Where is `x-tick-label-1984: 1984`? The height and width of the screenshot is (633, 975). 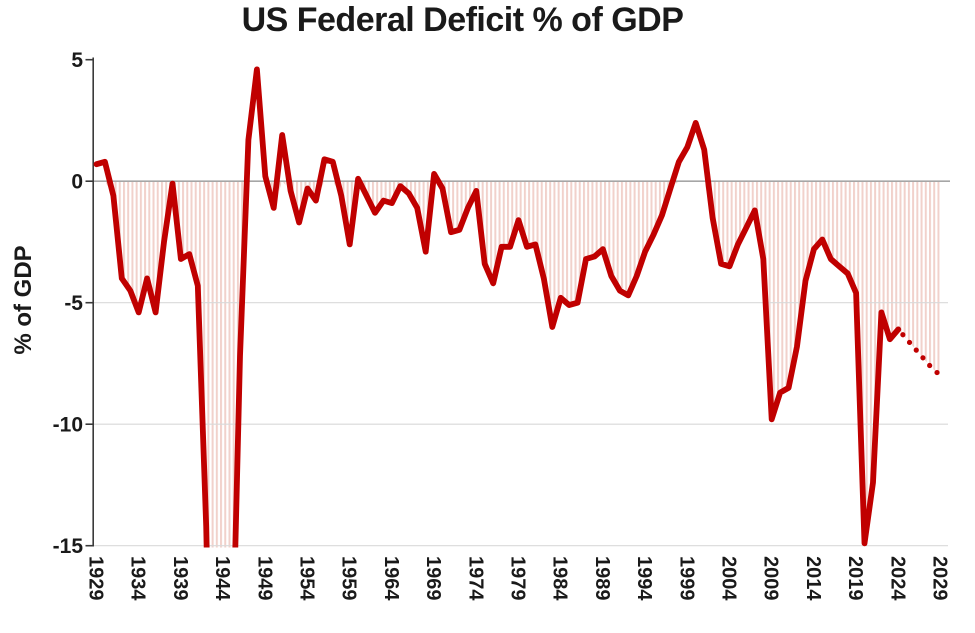 x-tick-label-1984: 1984 is located at coordinates (560, 578).